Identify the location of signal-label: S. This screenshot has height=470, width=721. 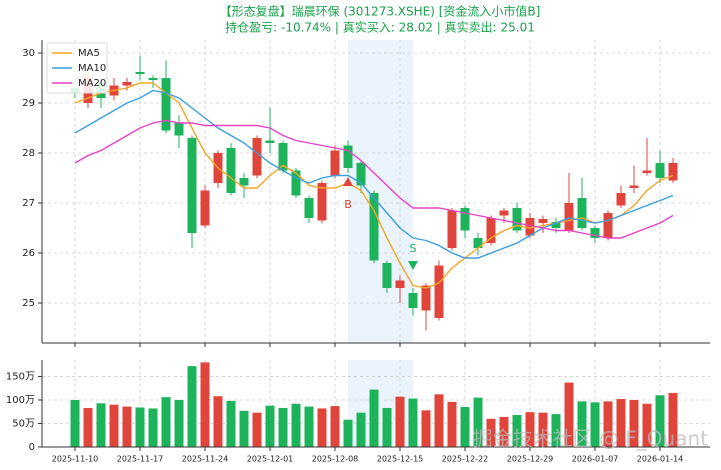
(413, 248).